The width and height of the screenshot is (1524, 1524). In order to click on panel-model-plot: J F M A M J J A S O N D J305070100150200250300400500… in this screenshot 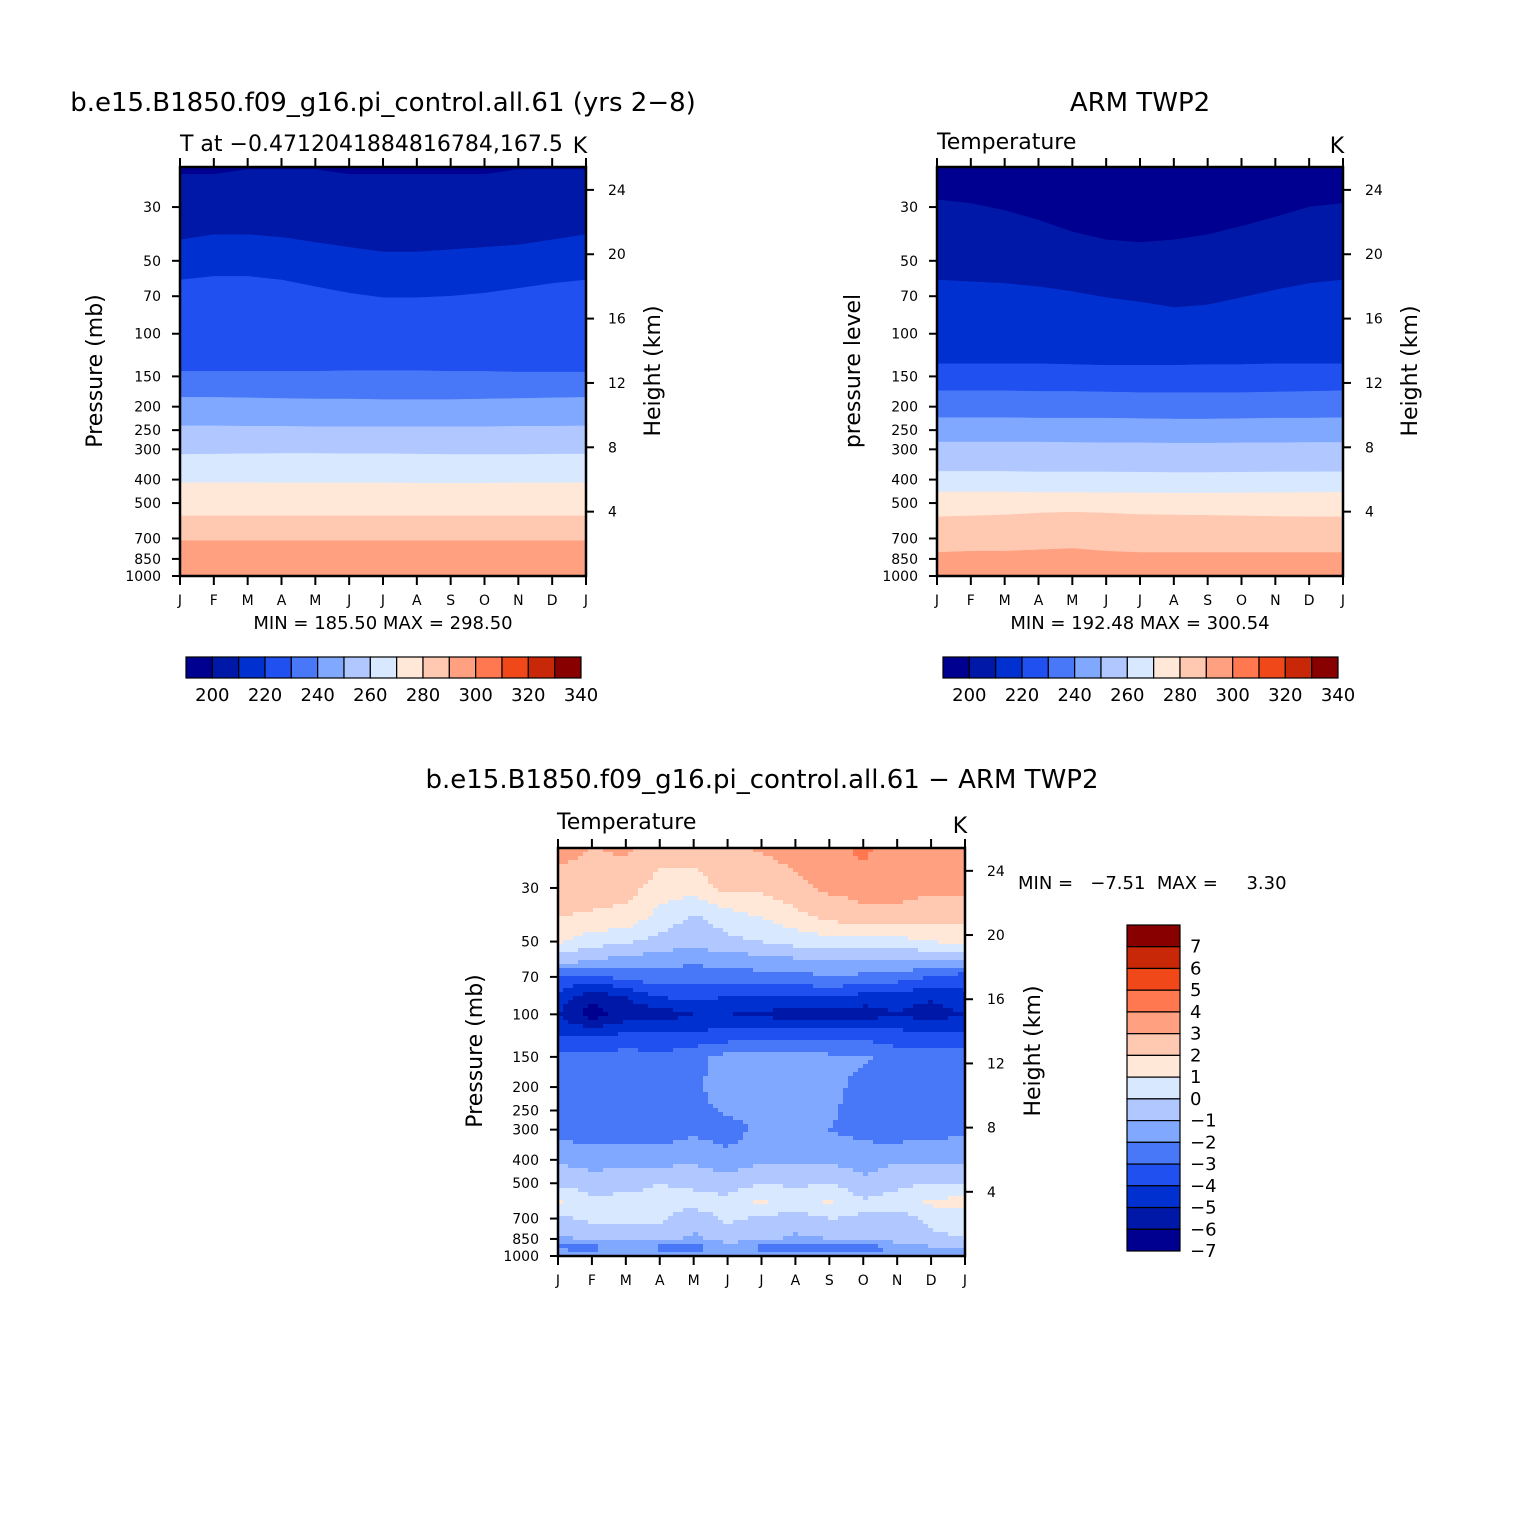, I will do `click(375, 383)`.